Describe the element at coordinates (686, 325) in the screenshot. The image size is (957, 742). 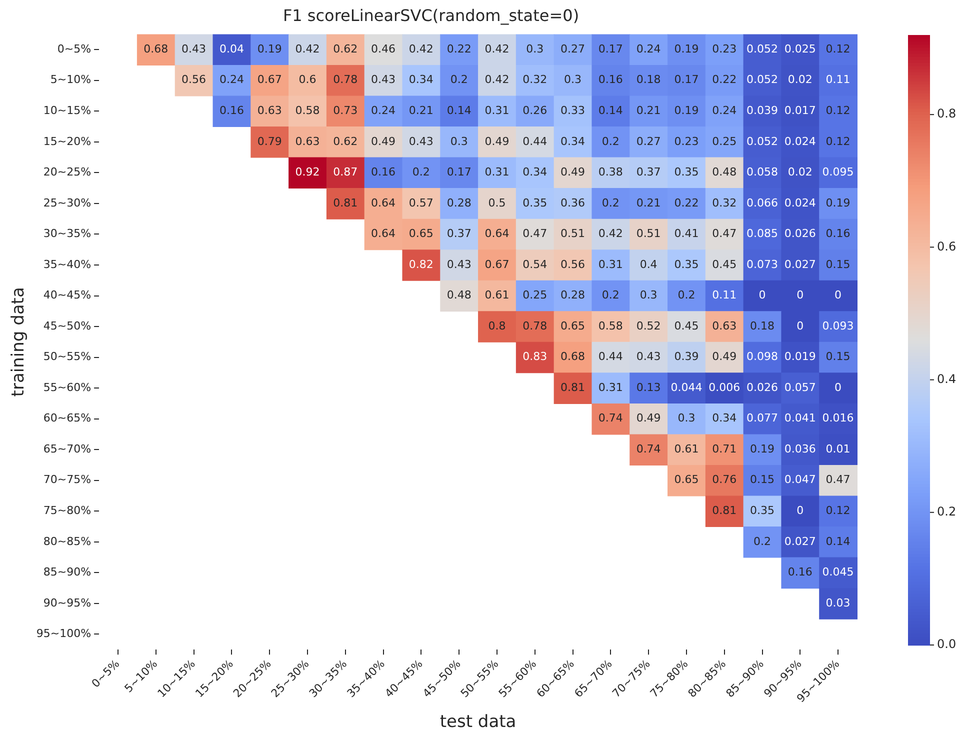
I see `data-label: 0.45` at that location.